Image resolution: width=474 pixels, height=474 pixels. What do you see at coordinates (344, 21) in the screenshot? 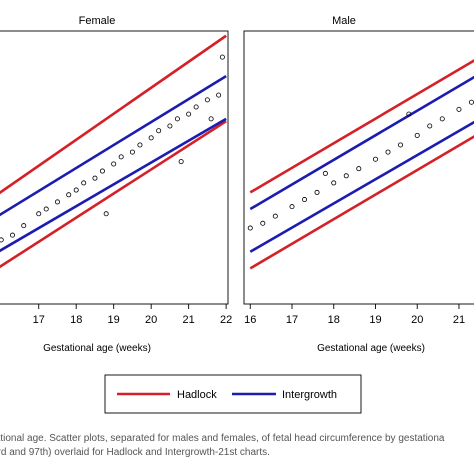
I see `male-title: Male` at bounding box center [344, 21].